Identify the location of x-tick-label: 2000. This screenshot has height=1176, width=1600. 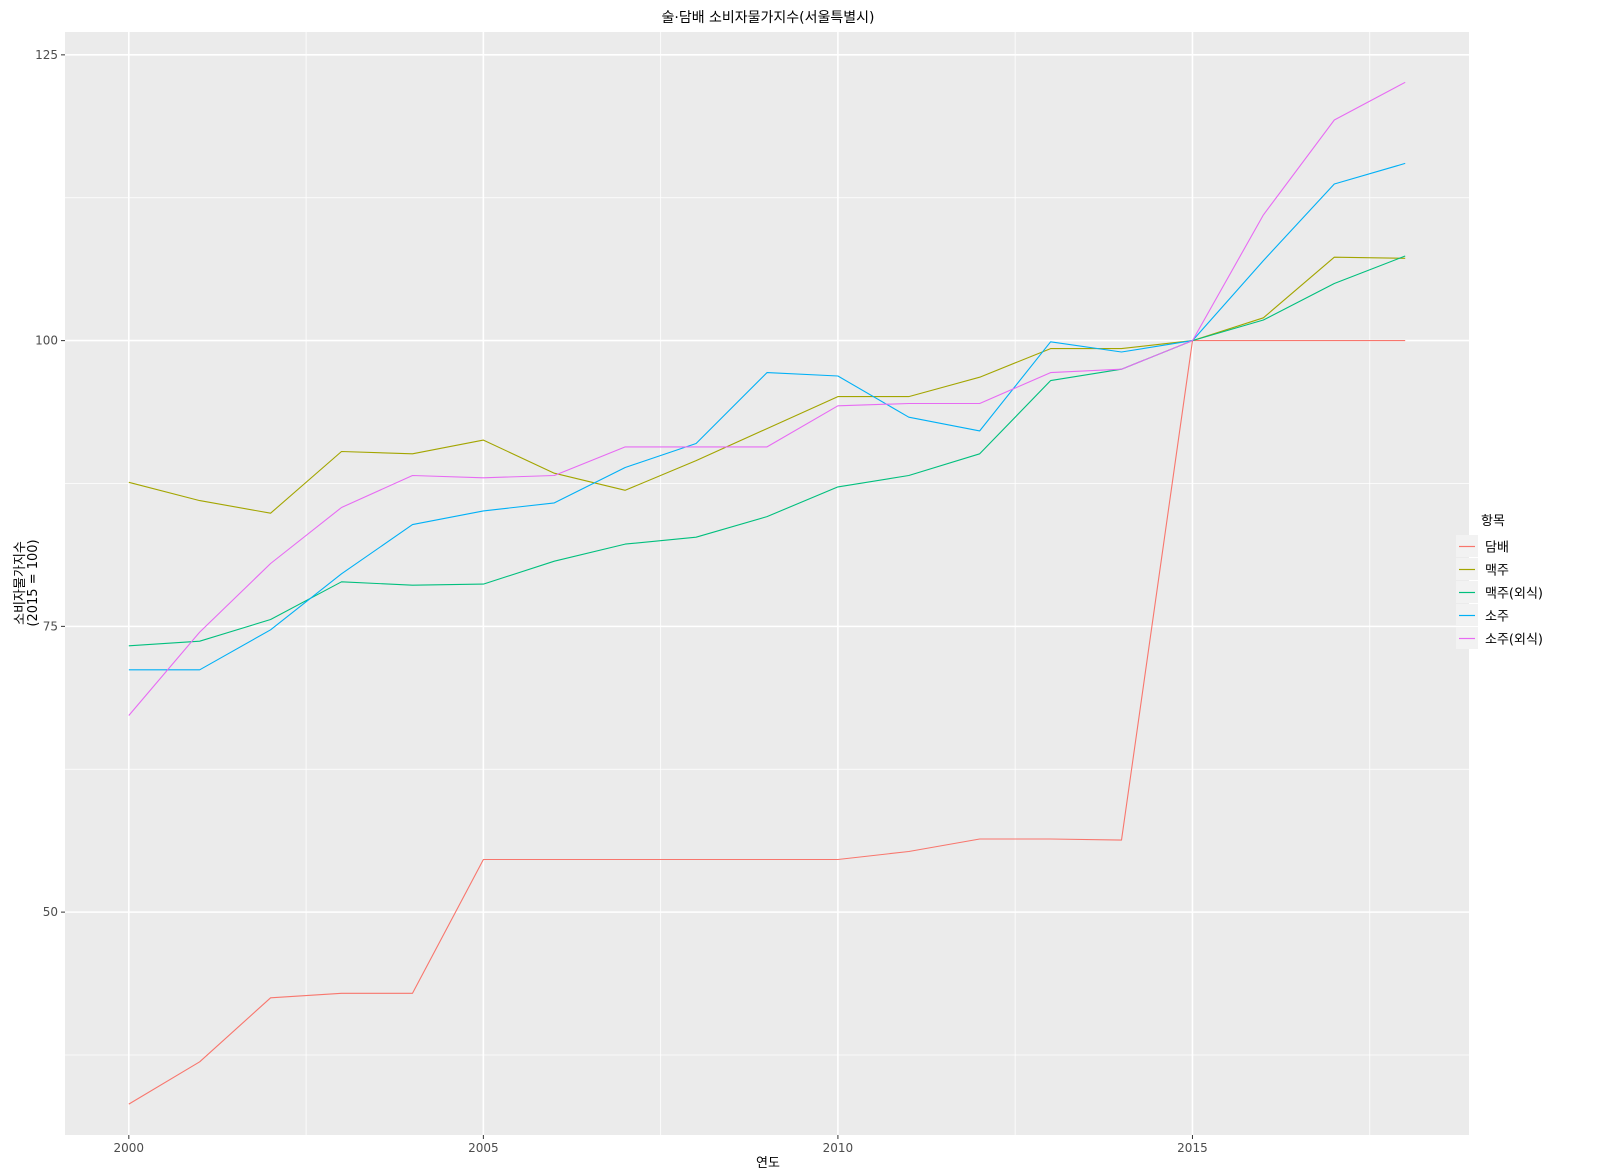
(129, 1148).